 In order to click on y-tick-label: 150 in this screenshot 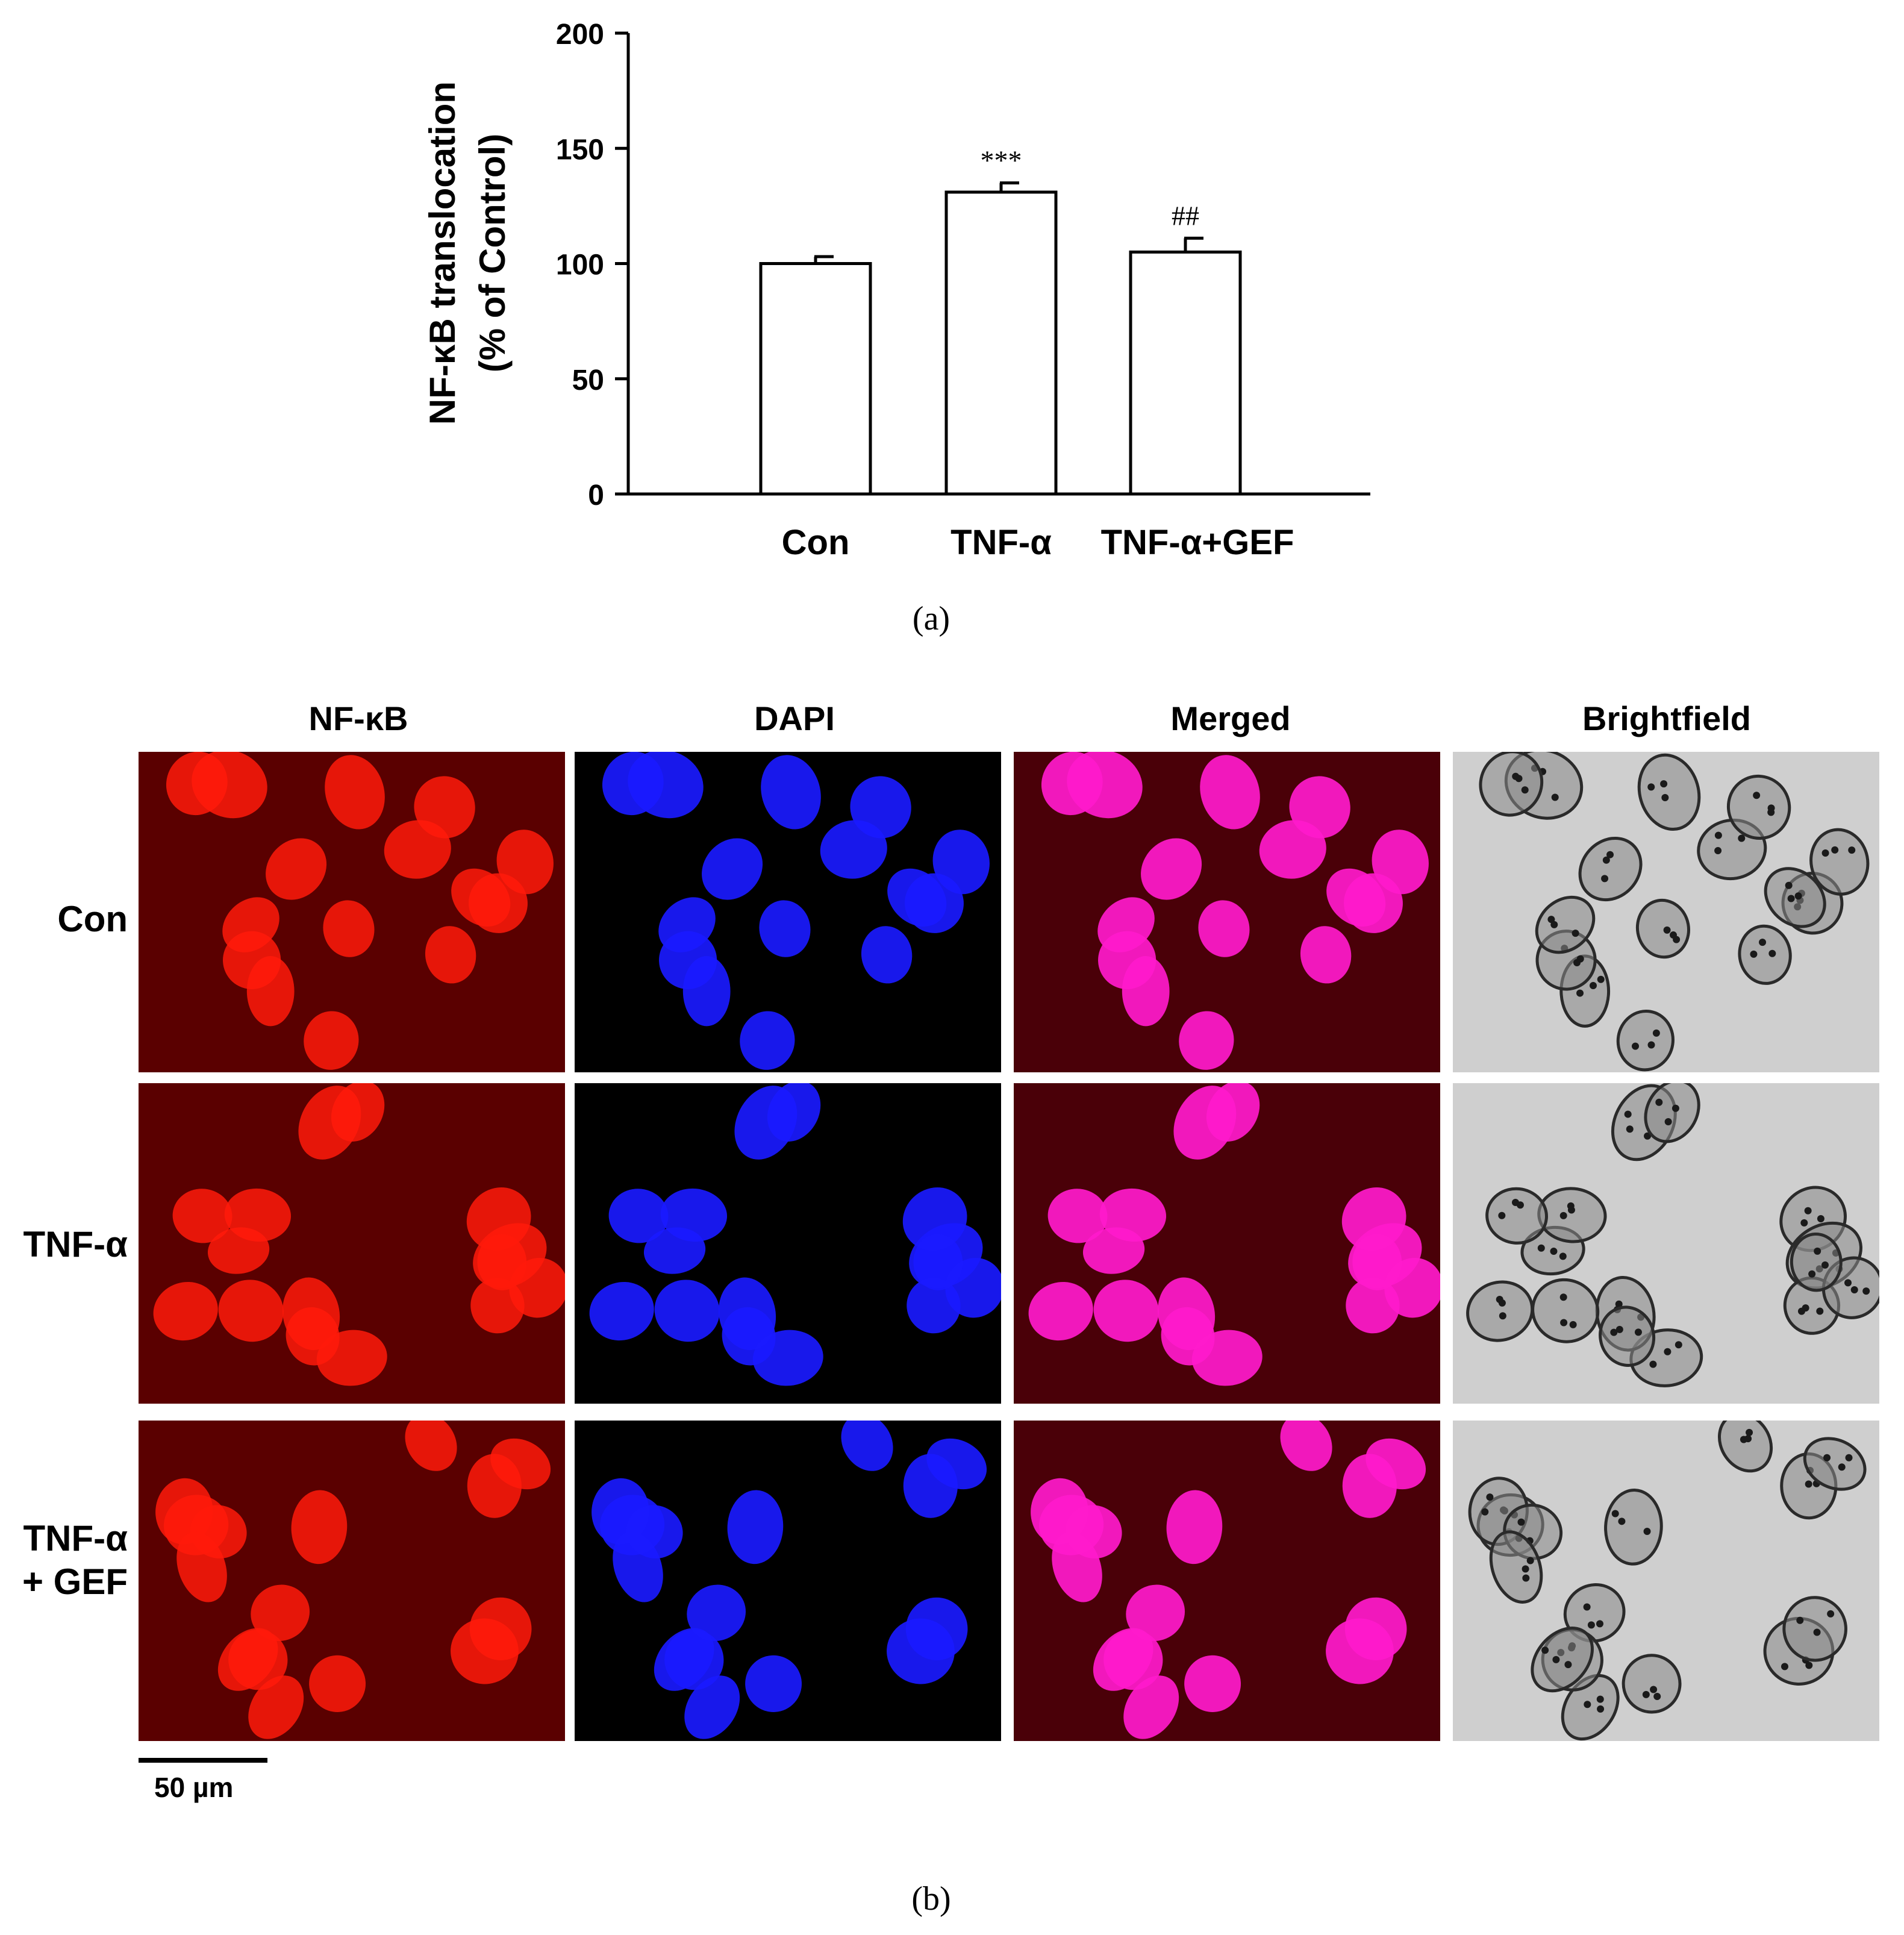, I will do `click(580, 150)`.